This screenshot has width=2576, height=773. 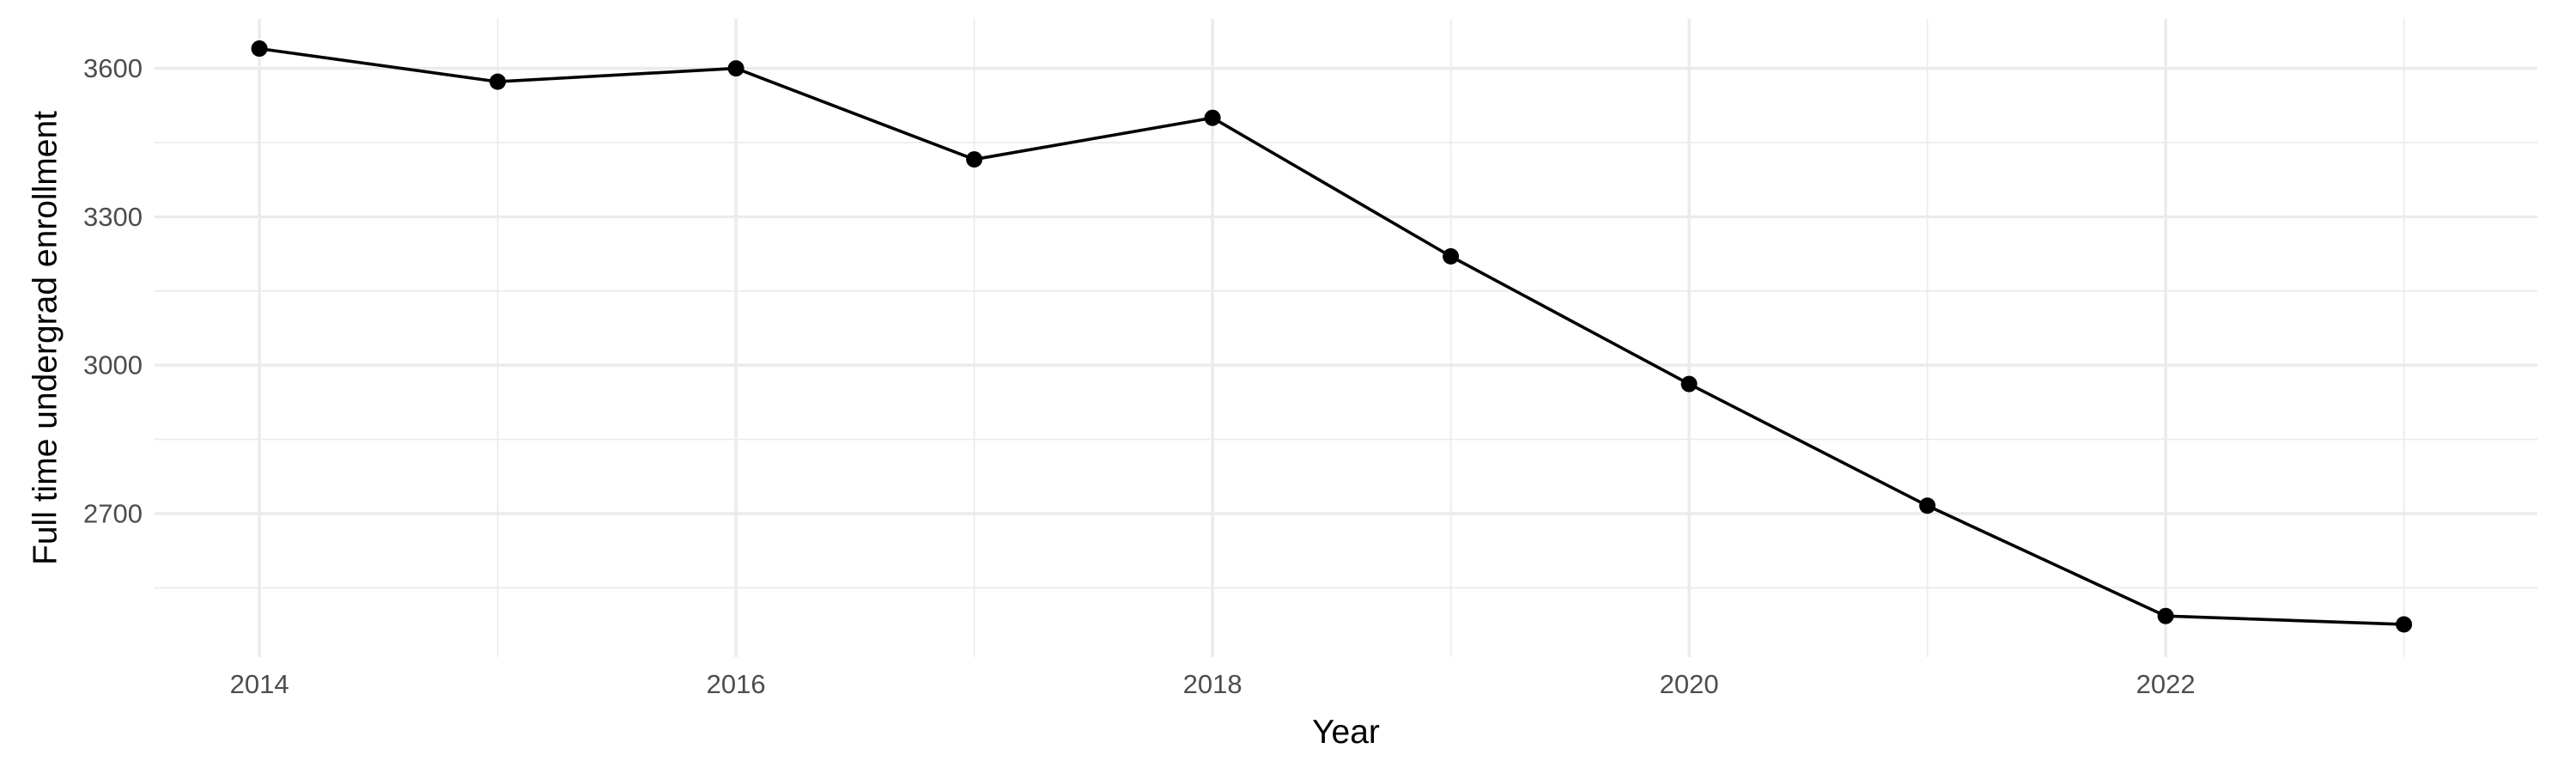 I want to click on data-point-2022, so click(x=2165, y=615).